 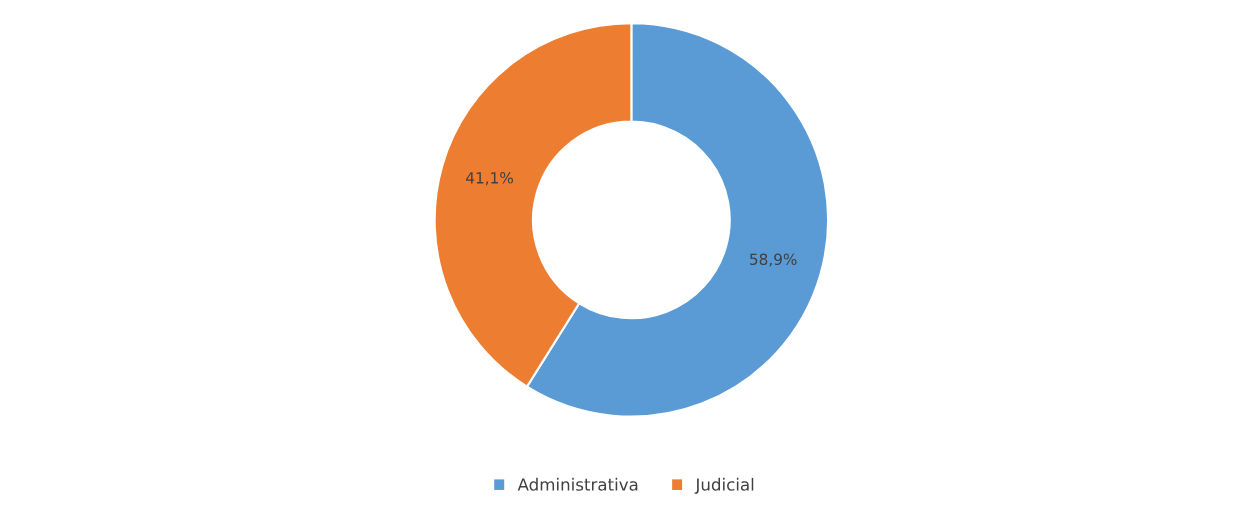 I want to click on data-label: 41,1%, so click(x=489, y=179).